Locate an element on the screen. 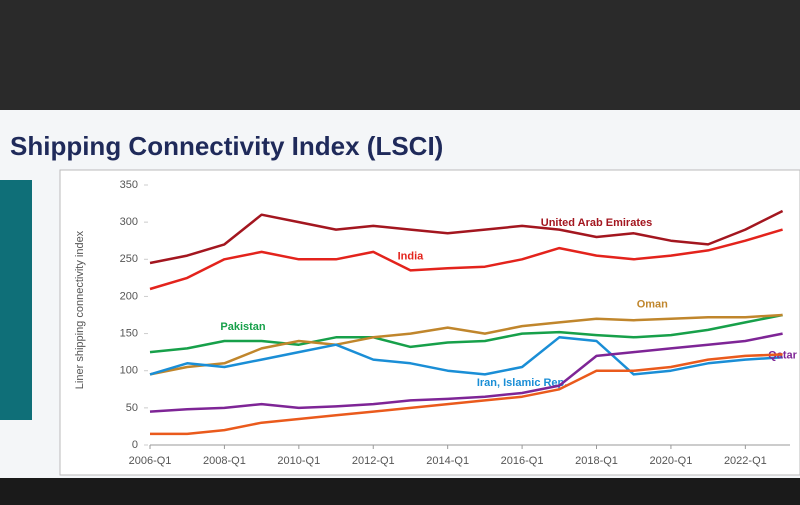  y-tick-label: 0 is located at coordinates (135, 445).